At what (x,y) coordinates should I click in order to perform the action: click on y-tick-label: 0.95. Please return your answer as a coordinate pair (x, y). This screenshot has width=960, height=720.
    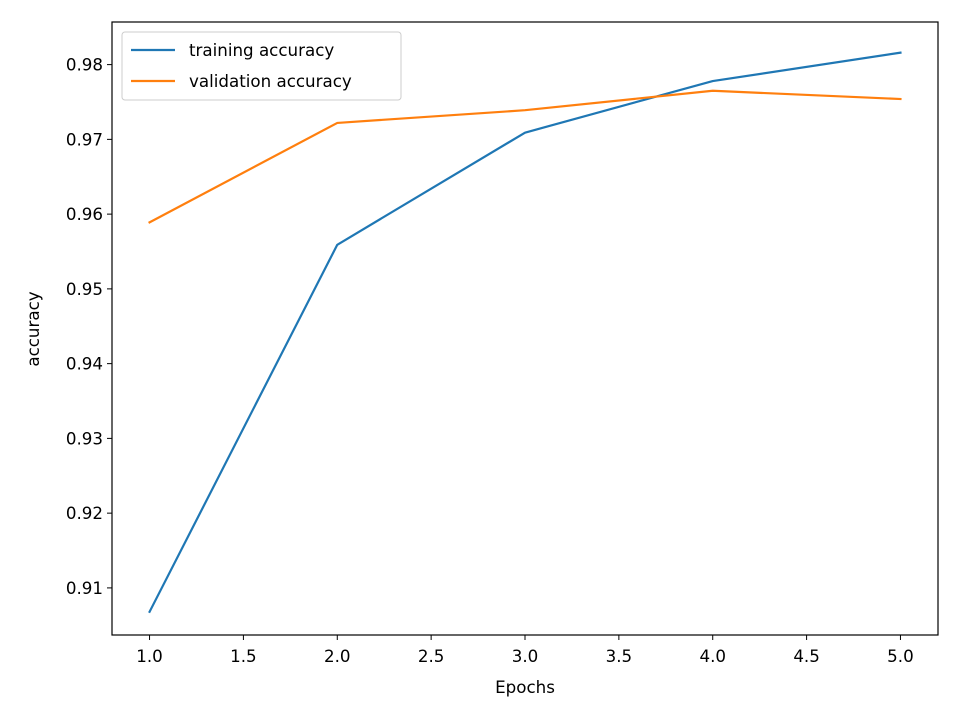
    Looking at the image, I should click on (84, 289).